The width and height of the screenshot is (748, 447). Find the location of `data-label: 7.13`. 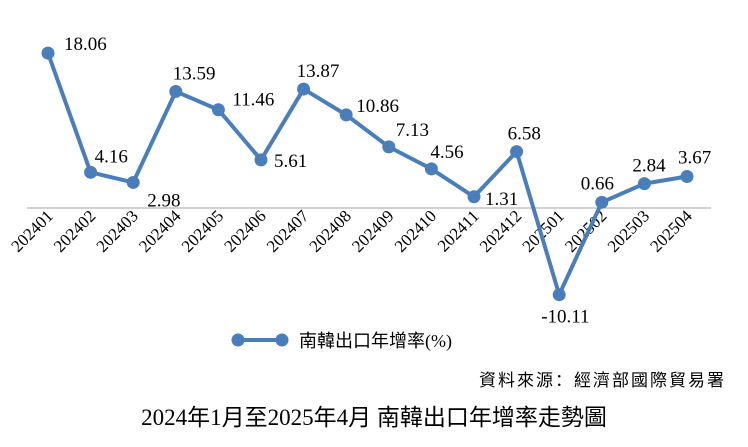

data-label: 7.13 is located at coordinates (412, 130).